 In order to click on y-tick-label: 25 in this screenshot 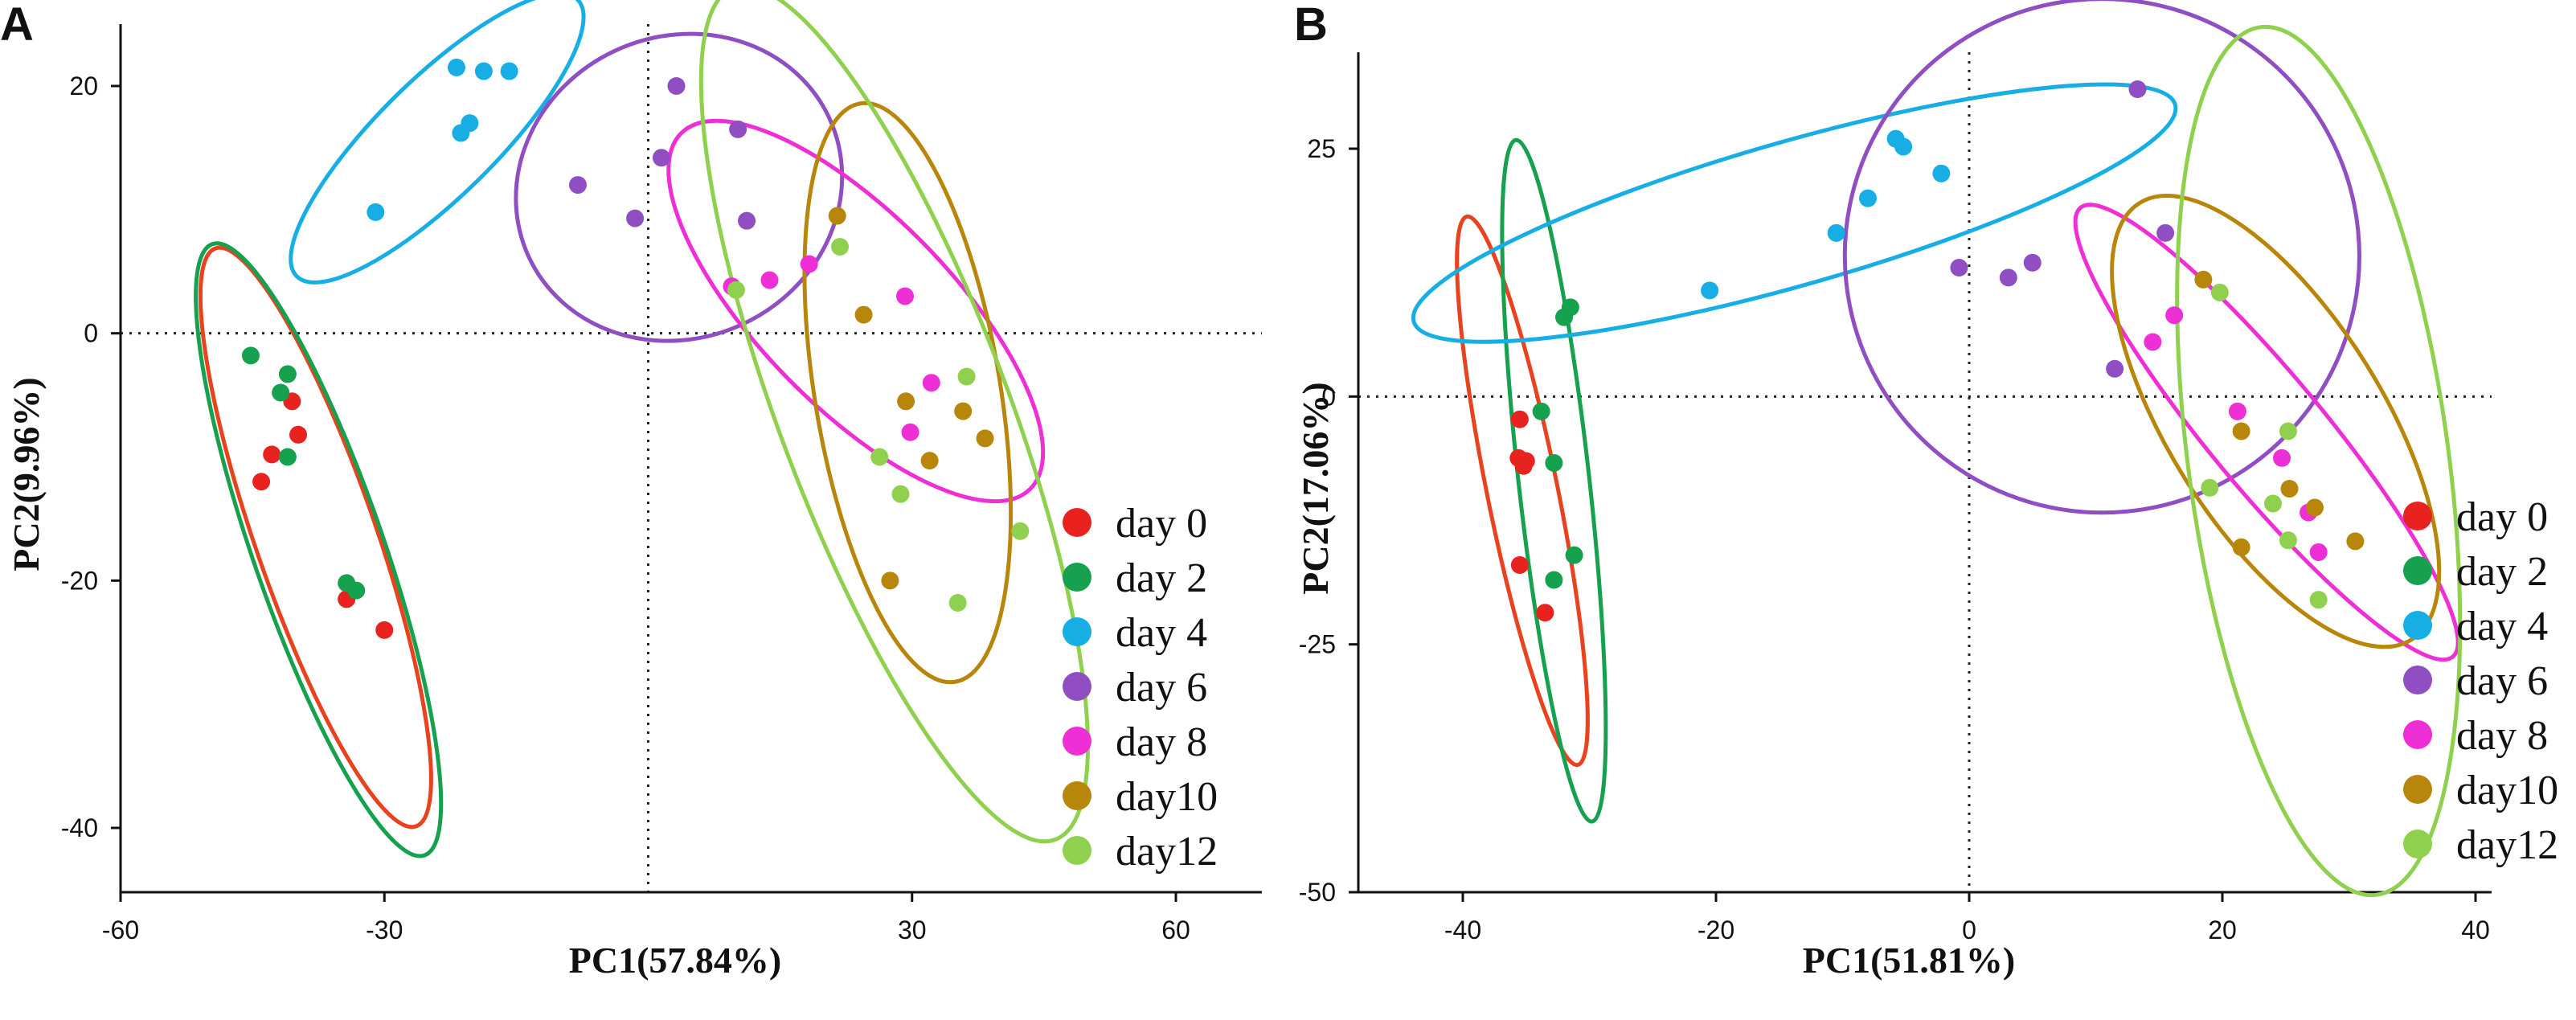, I will do `click(1321, 148)`.